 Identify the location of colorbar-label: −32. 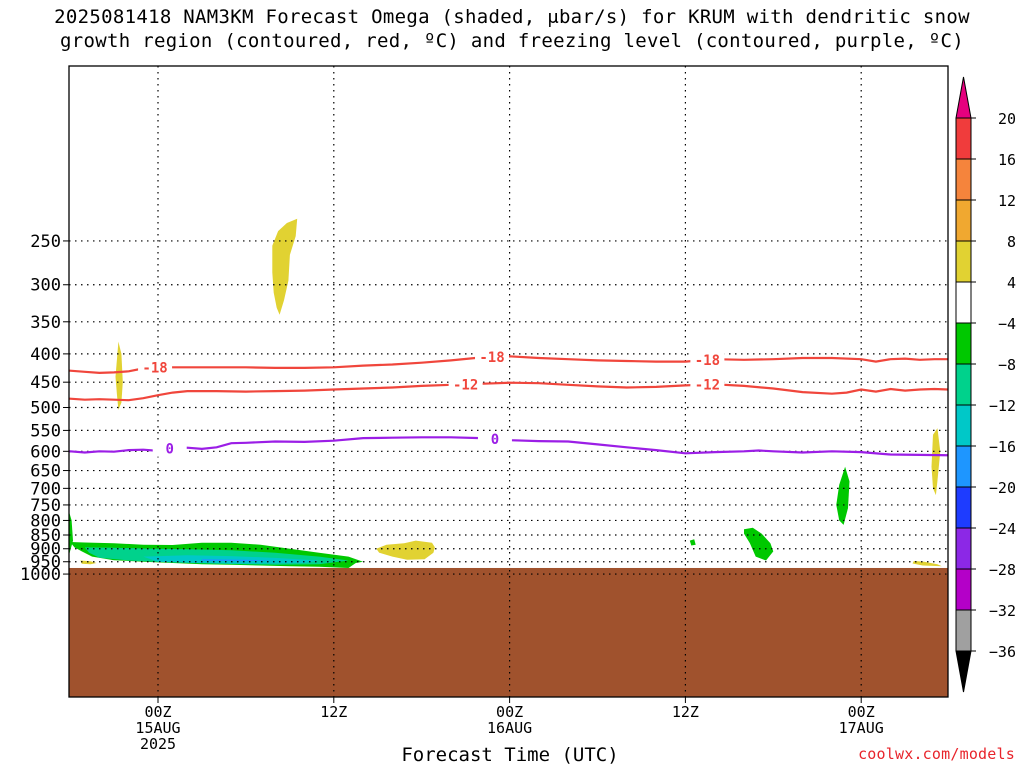
(1002, 611).